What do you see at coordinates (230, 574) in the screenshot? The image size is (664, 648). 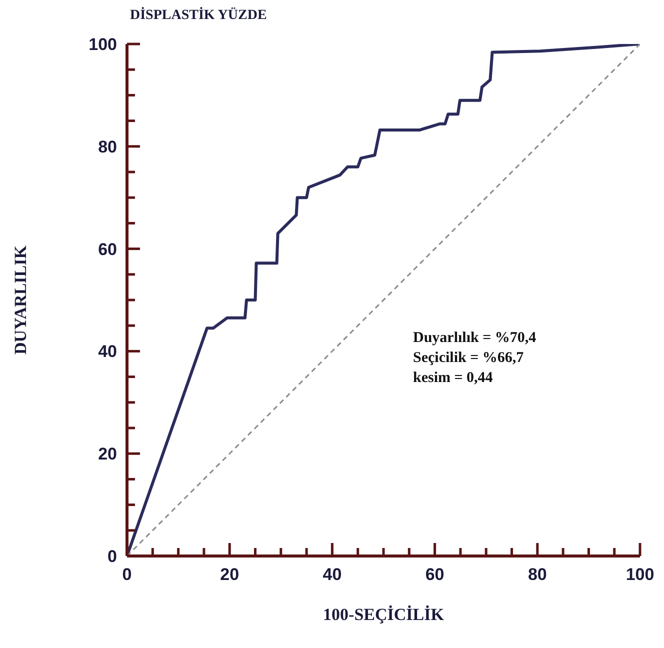 I see `x-tick-label: 20` at bounding box center [230, 574].